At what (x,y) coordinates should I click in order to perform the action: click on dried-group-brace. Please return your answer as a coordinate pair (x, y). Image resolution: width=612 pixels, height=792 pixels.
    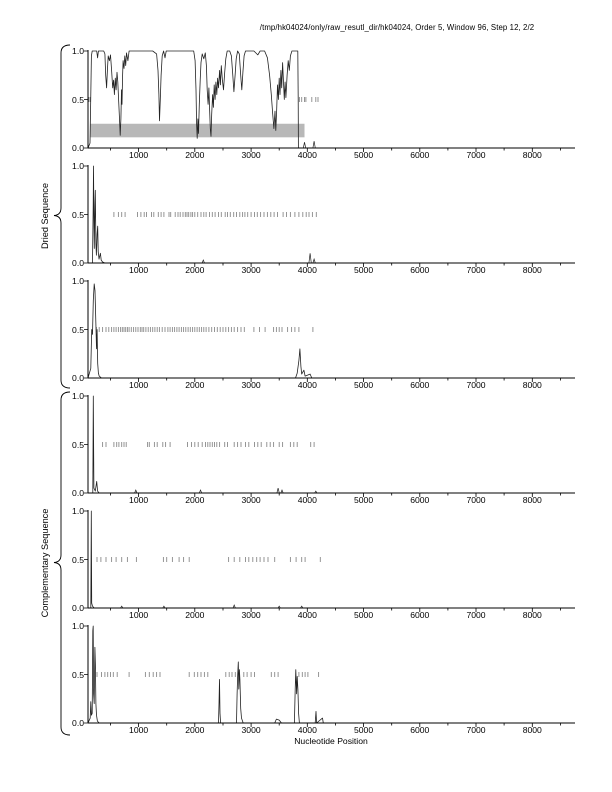
    Looking at the image, I should click on (62, 216).